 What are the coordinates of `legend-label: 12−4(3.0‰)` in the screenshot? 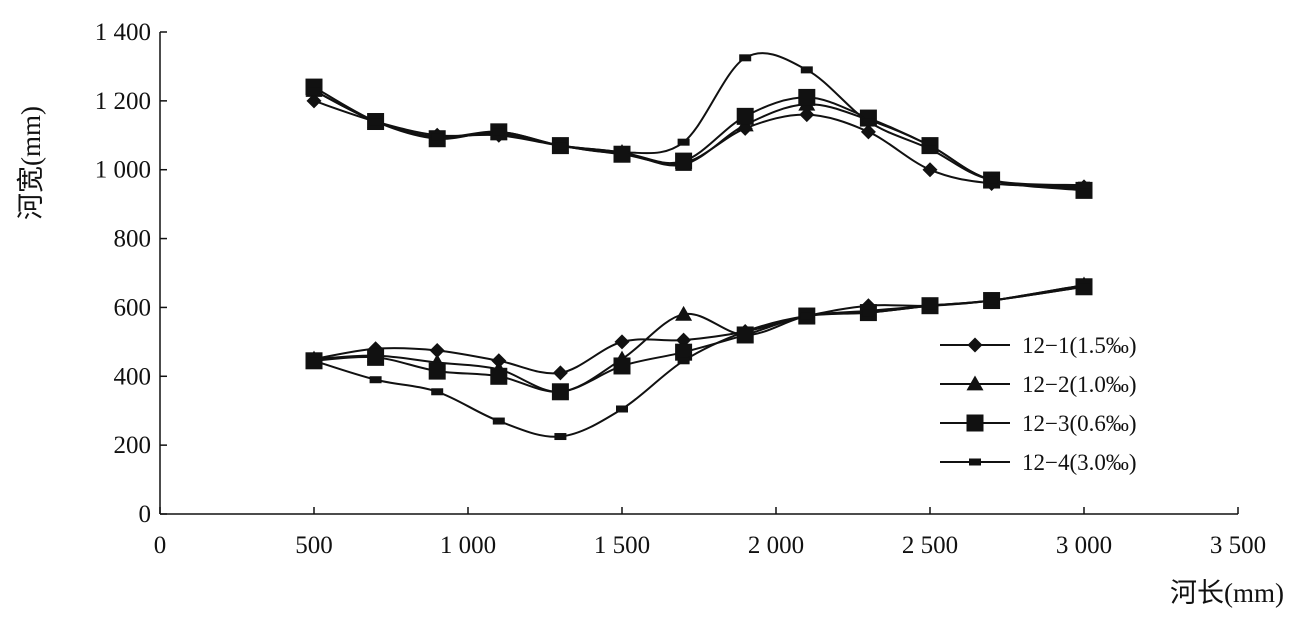 It's located at (1079, 462).